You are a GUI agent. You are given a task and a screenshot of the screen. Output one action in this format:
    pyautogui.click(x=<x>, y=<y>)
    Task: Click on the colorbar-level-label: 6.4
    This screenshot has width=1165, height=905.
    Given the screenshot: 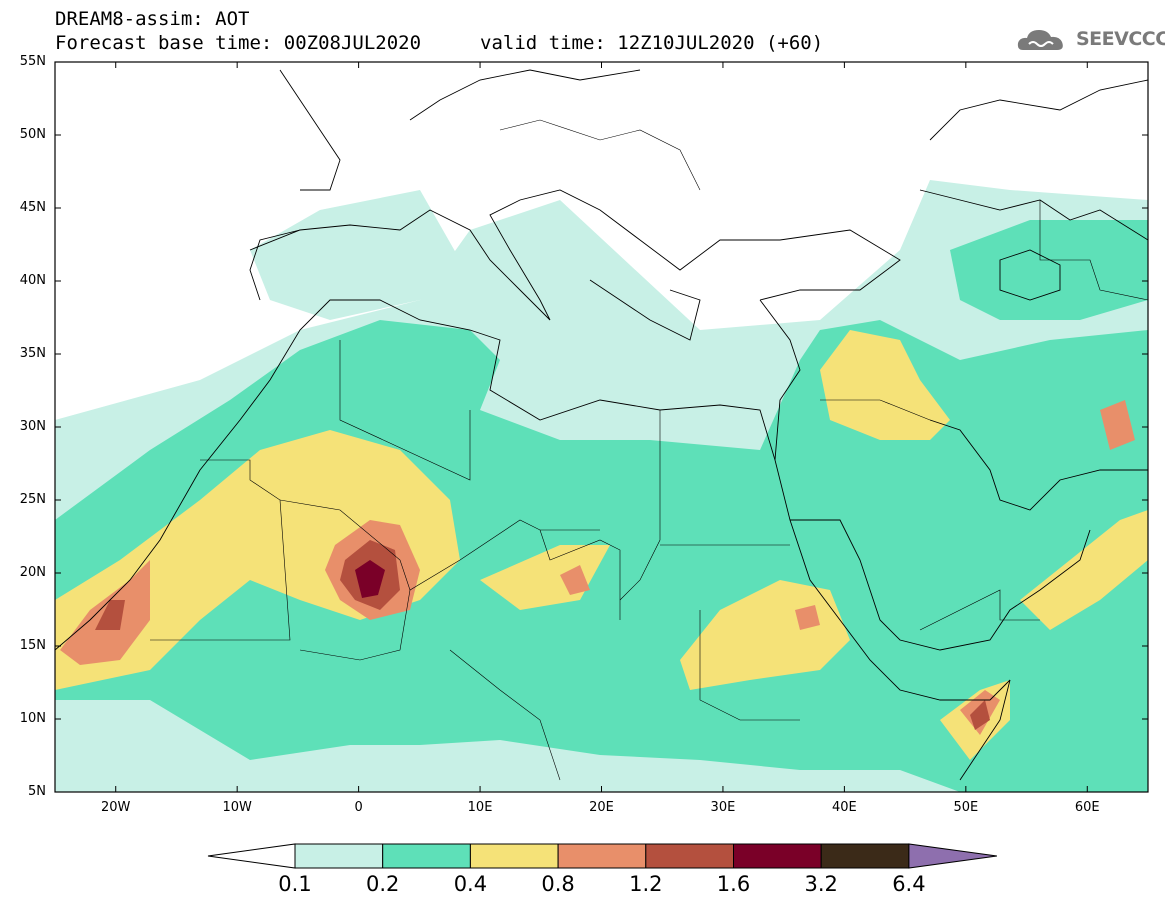 What is the action you would take?
    pyautogui.click(x=909, y=884)
    